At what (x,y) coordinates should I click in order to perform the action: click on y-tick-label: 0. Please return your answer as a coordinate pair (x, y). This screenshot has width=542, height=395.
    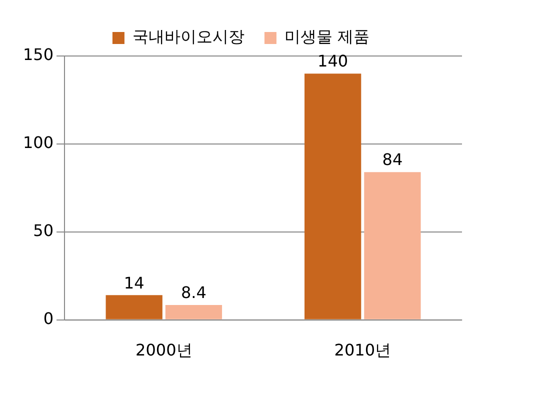
    Looking at the image, I should click on (48, 318).